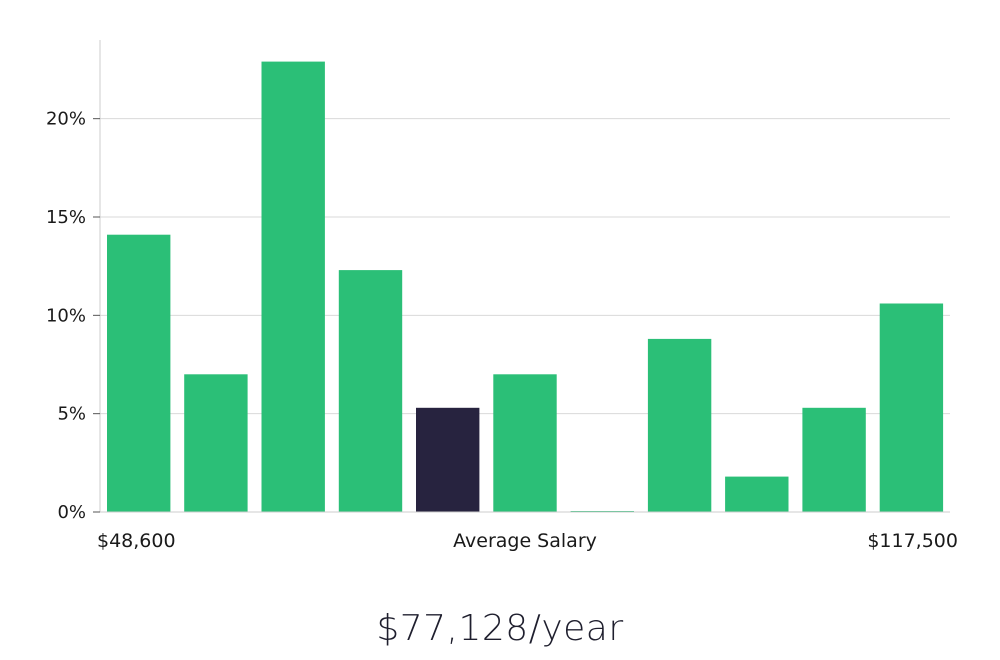 This screenshot has width=1000, height=660. I want to click on x-max-label: $117,500, so click(912, 541).